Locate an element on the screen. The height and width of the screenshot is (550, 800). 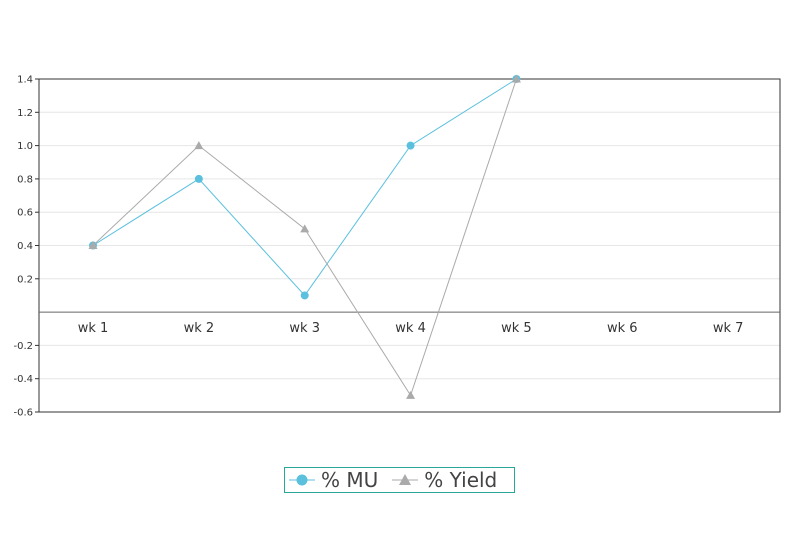
legend-item-mu: % MU is located at coordinates (333, 480).